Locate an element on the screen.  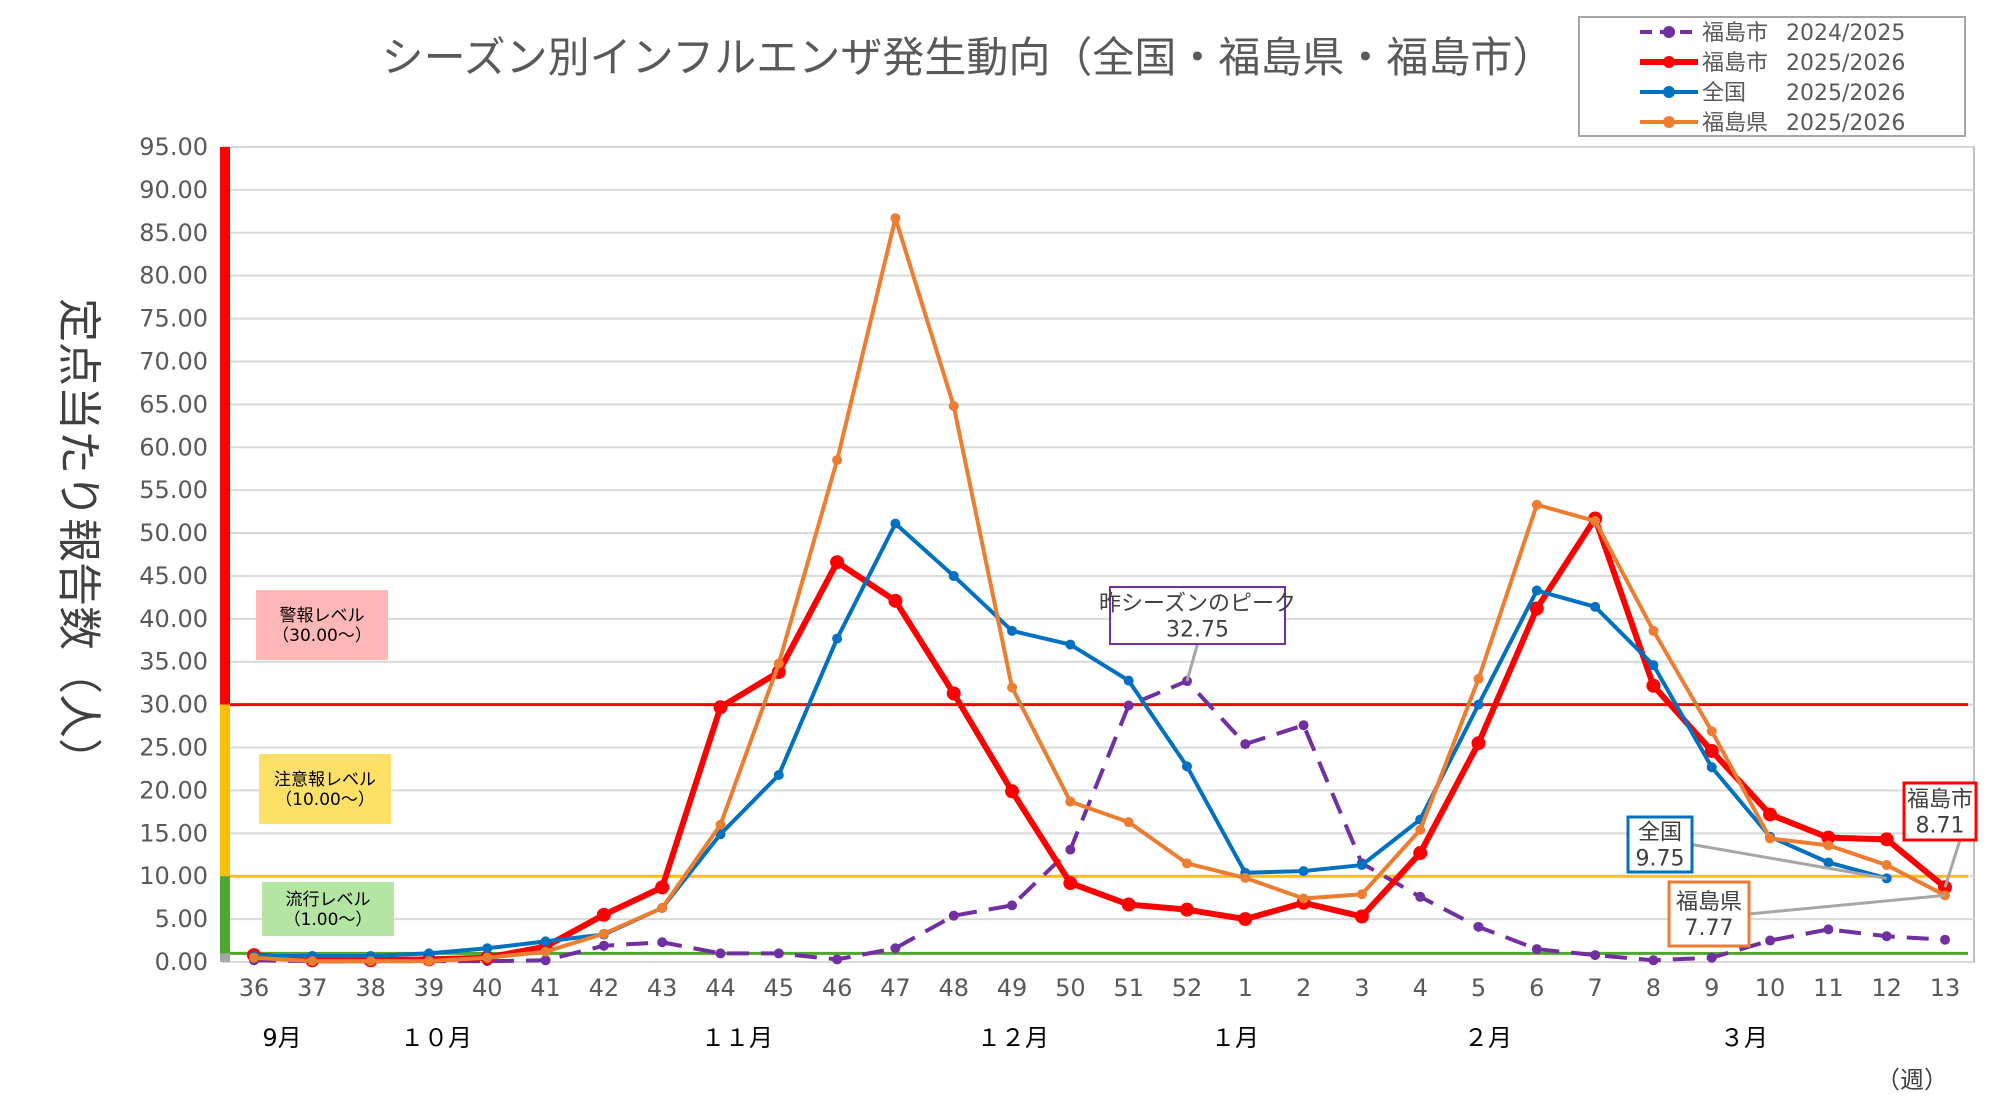
x-tick-label: 6 is located at coordinates (1536, 988).